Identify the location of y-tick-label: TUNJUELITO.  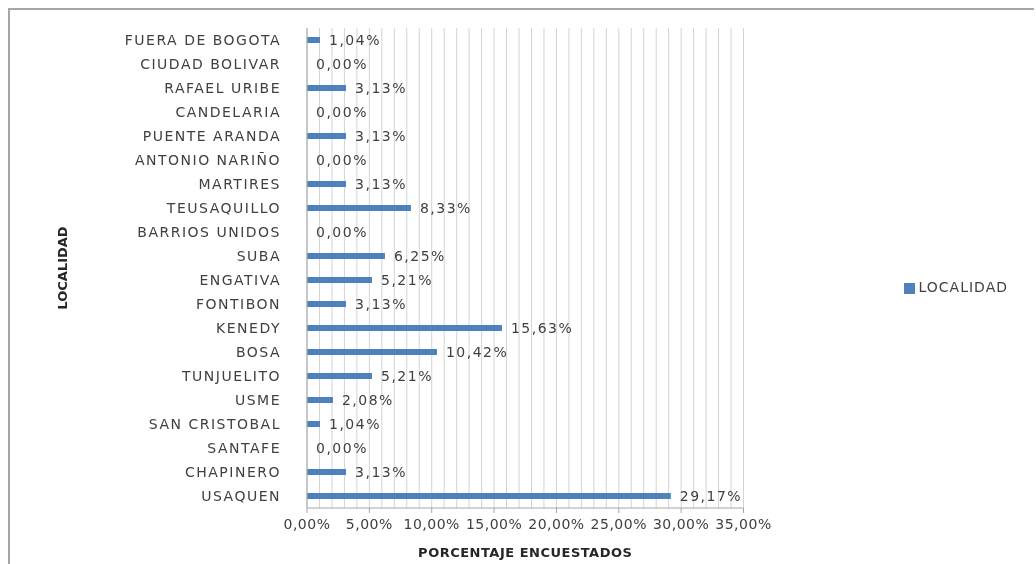
(231, 375).